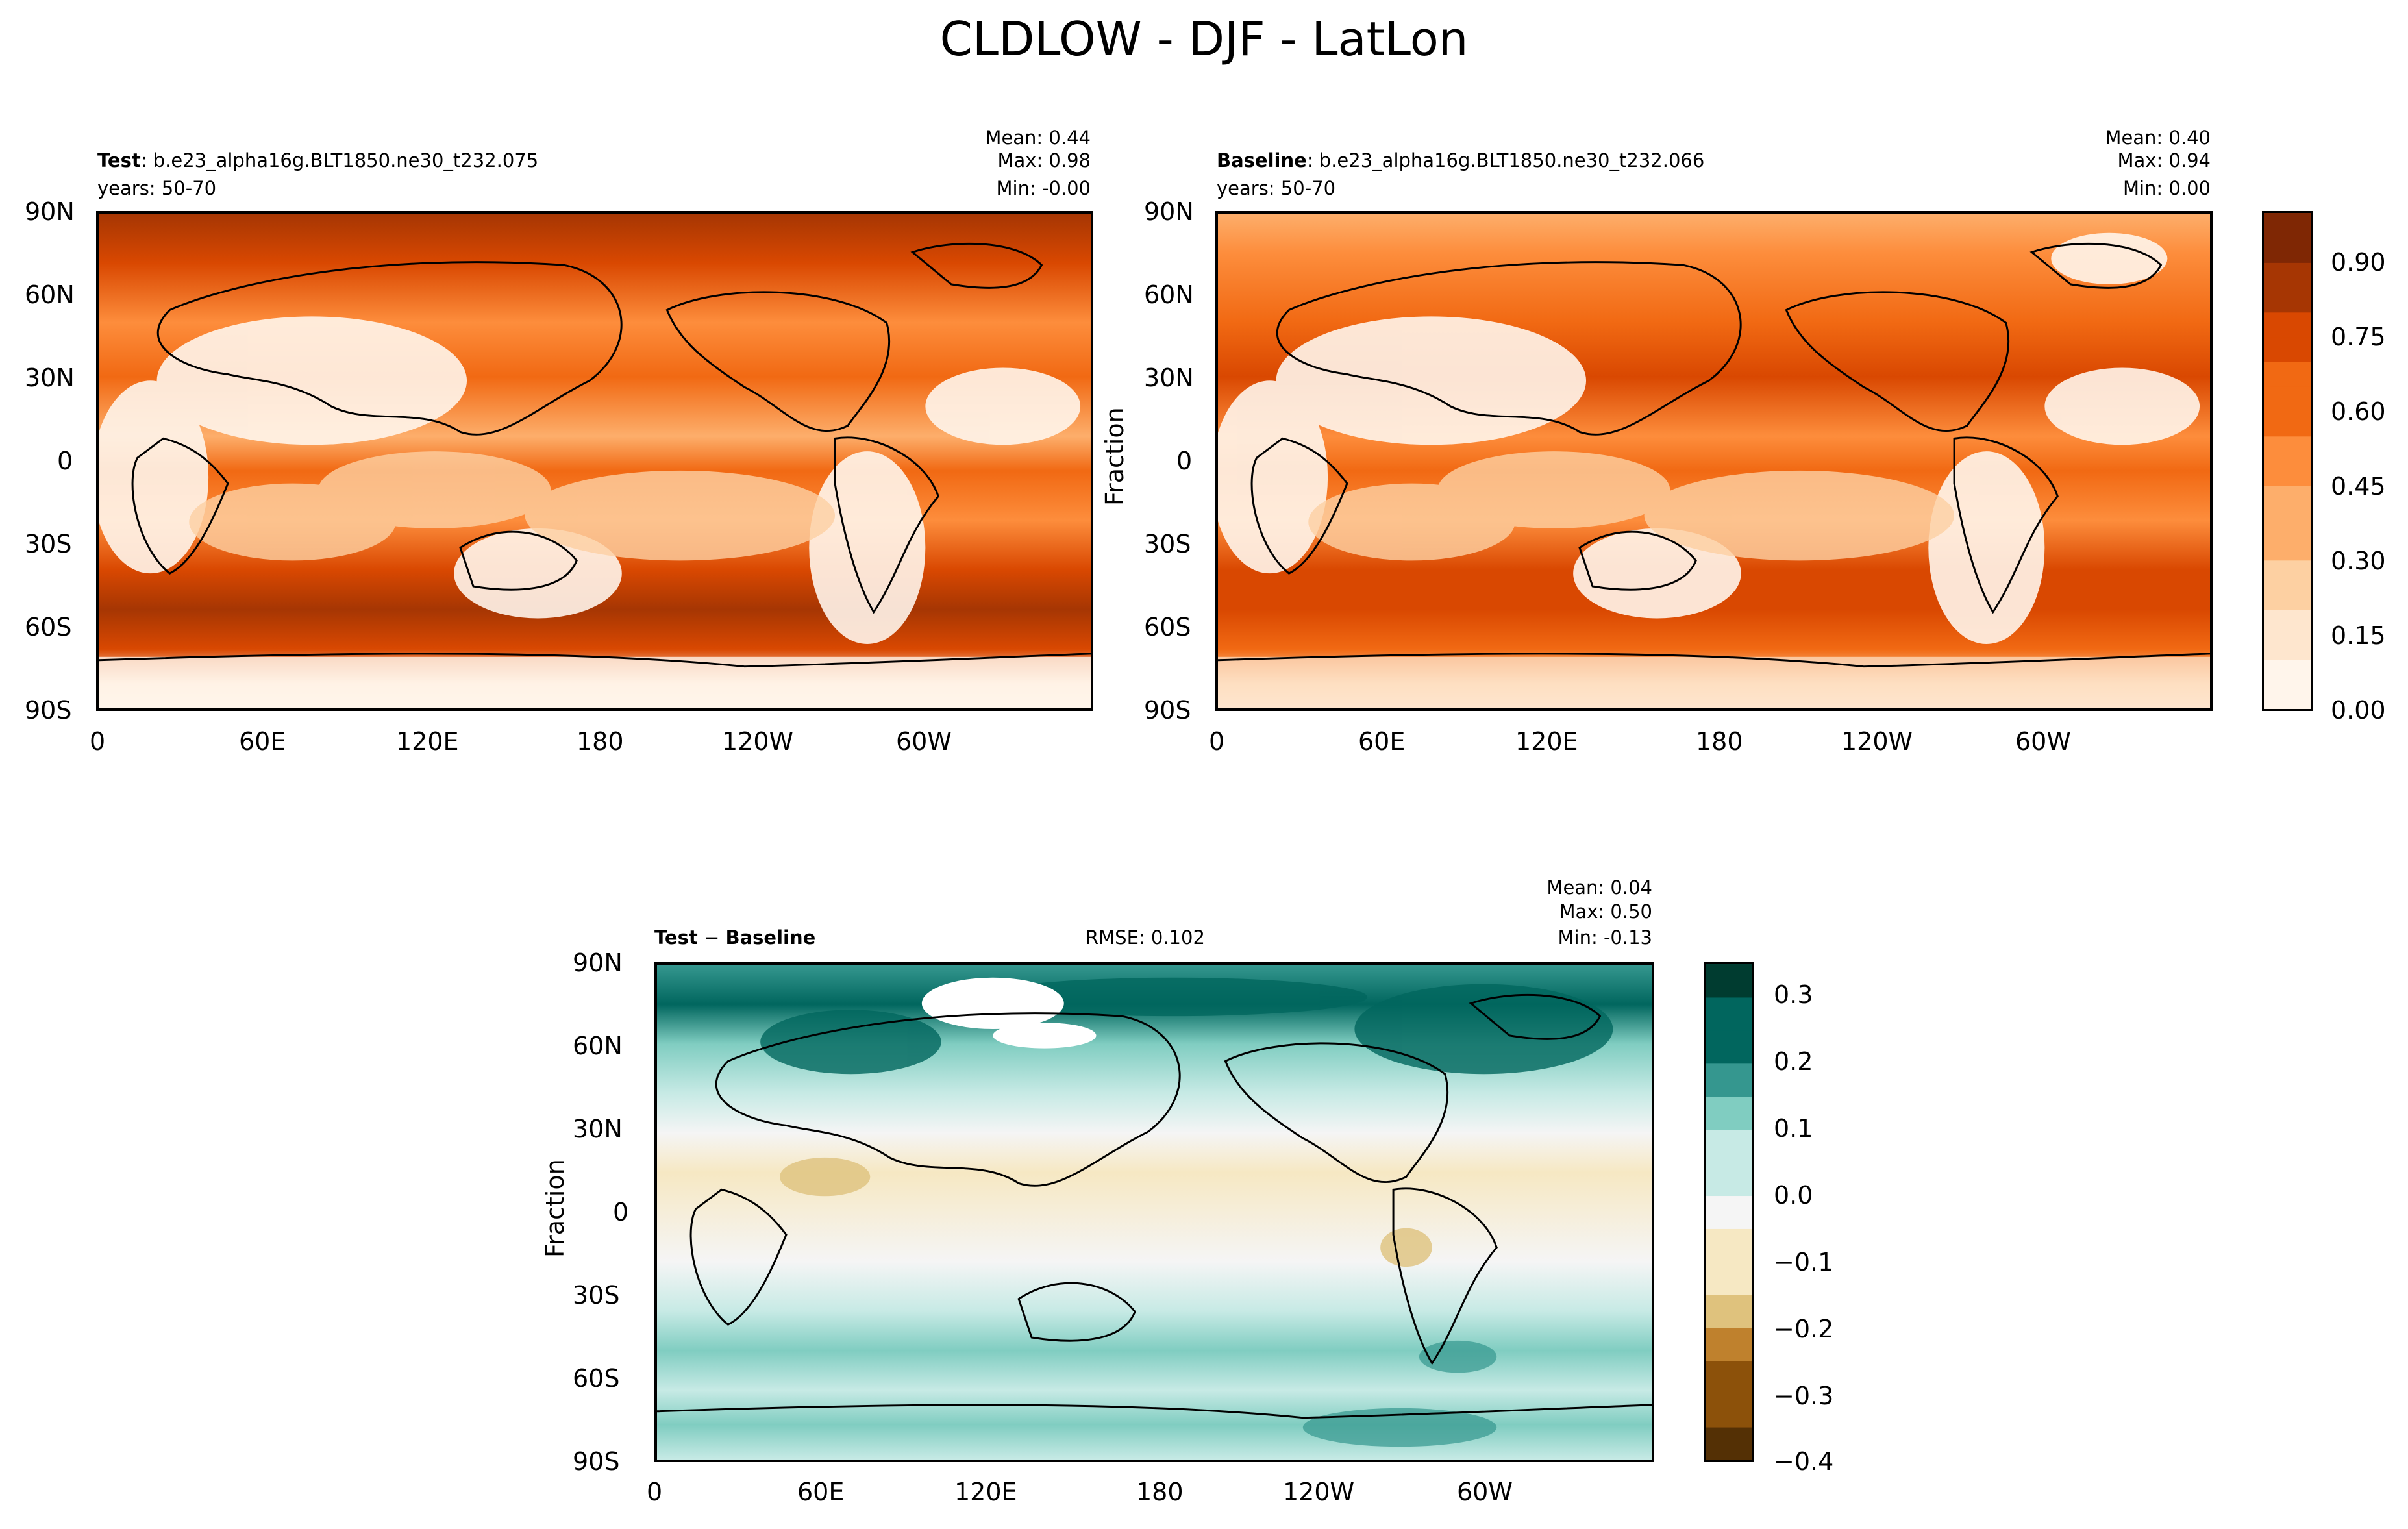 This screenshot has width=2408, height=1529. I want to click on cbar2-tick-0.0: 0.0, so click(1793, 1195).